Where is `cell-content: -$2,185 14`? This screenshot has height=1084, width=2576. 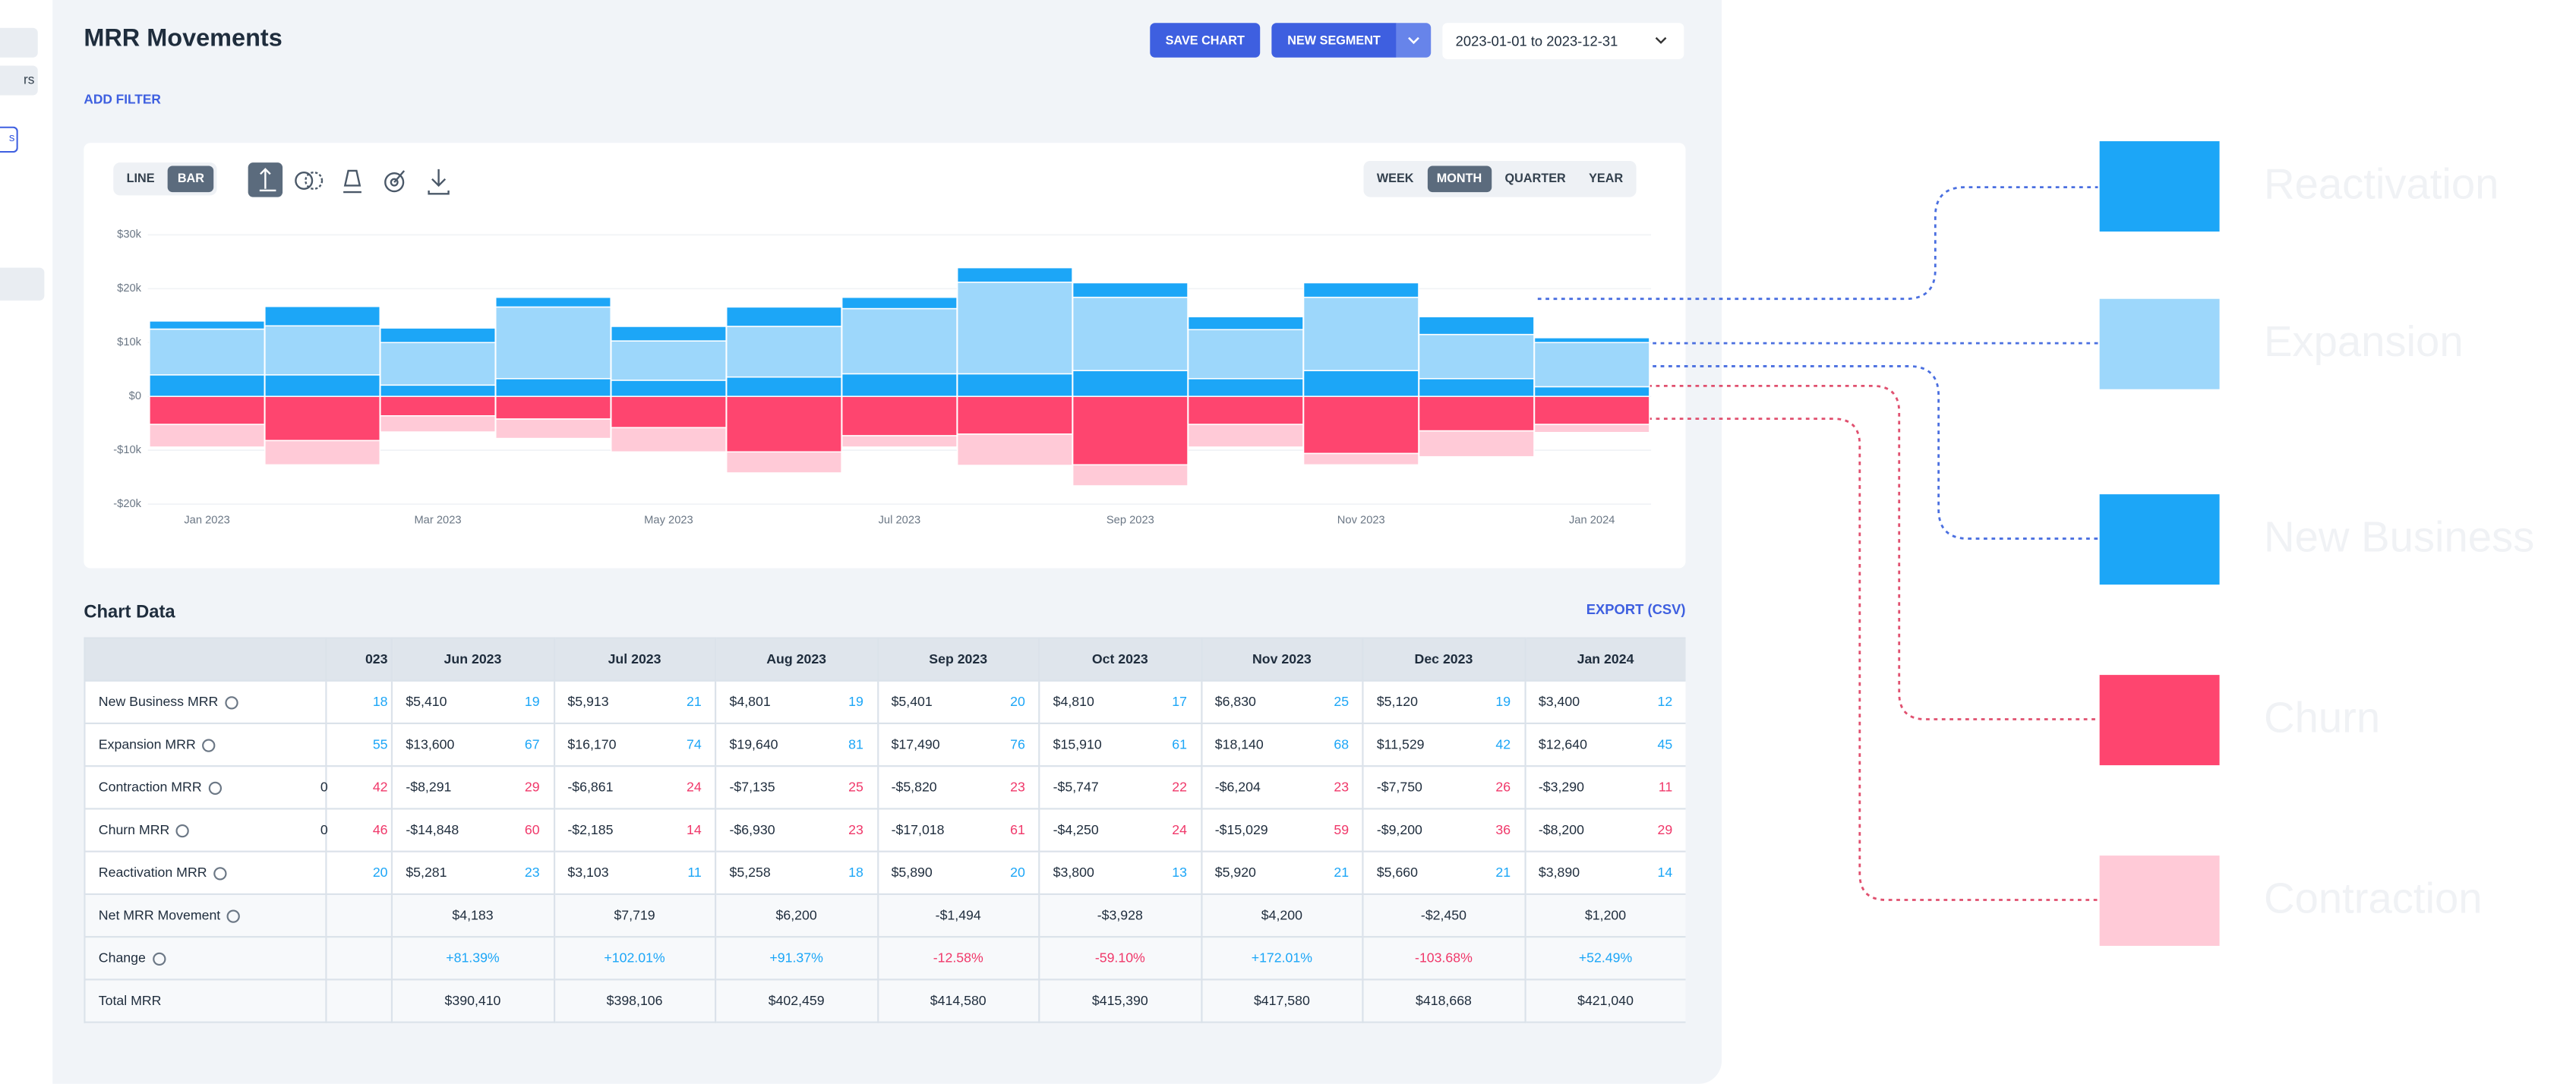 cell-content: -$2,185 14 is located at coordinates (634, 830).